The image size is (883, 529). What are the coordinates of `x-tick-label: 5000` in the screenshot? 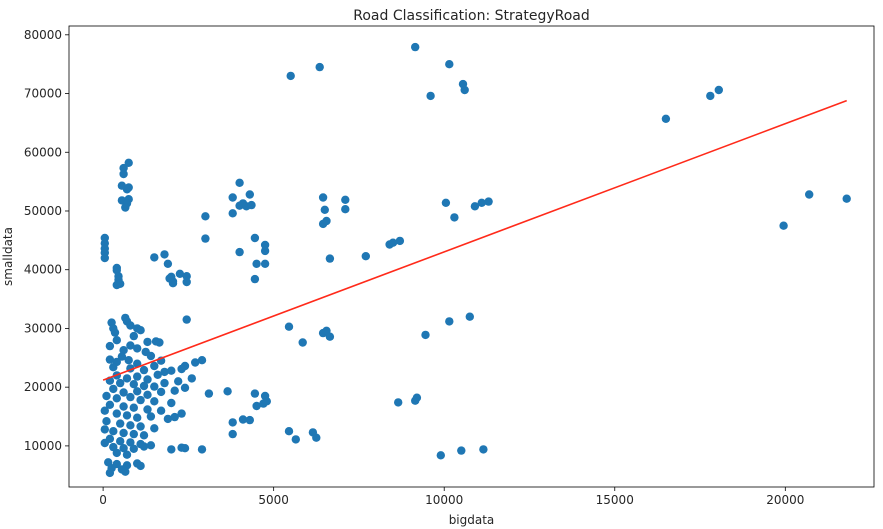 It's located at (273, 500).